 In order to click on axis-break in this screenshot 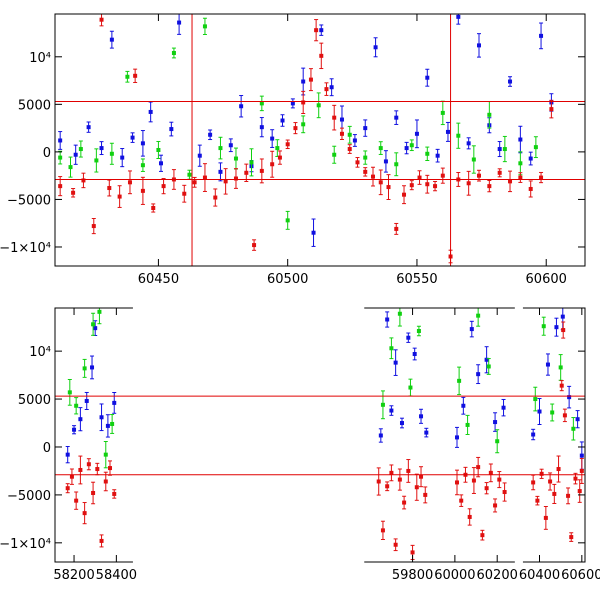, I will do `click(518, 308)`.